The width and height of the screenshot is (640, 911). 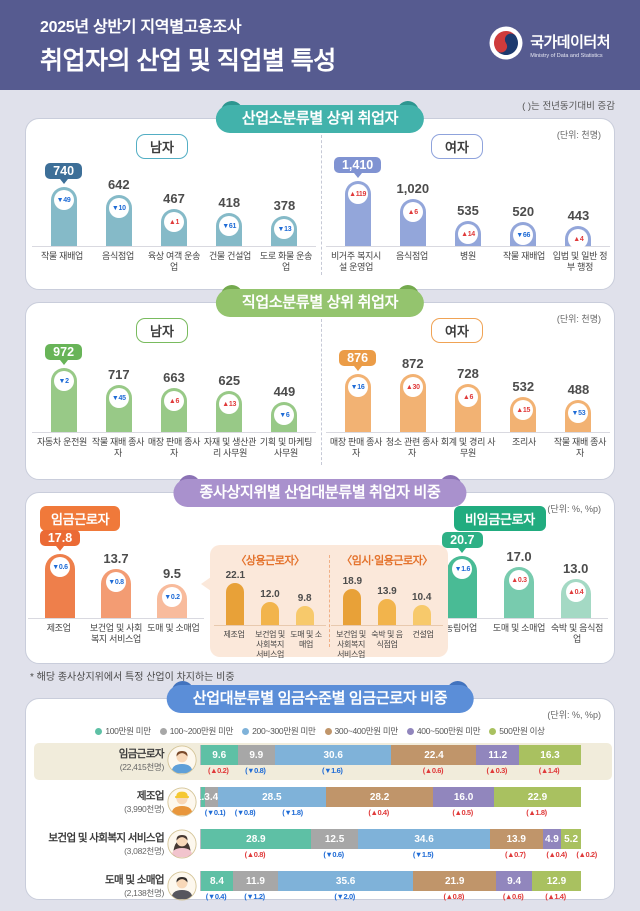 I want to click on female-group-label: 여자, so click(x=457, y=146).